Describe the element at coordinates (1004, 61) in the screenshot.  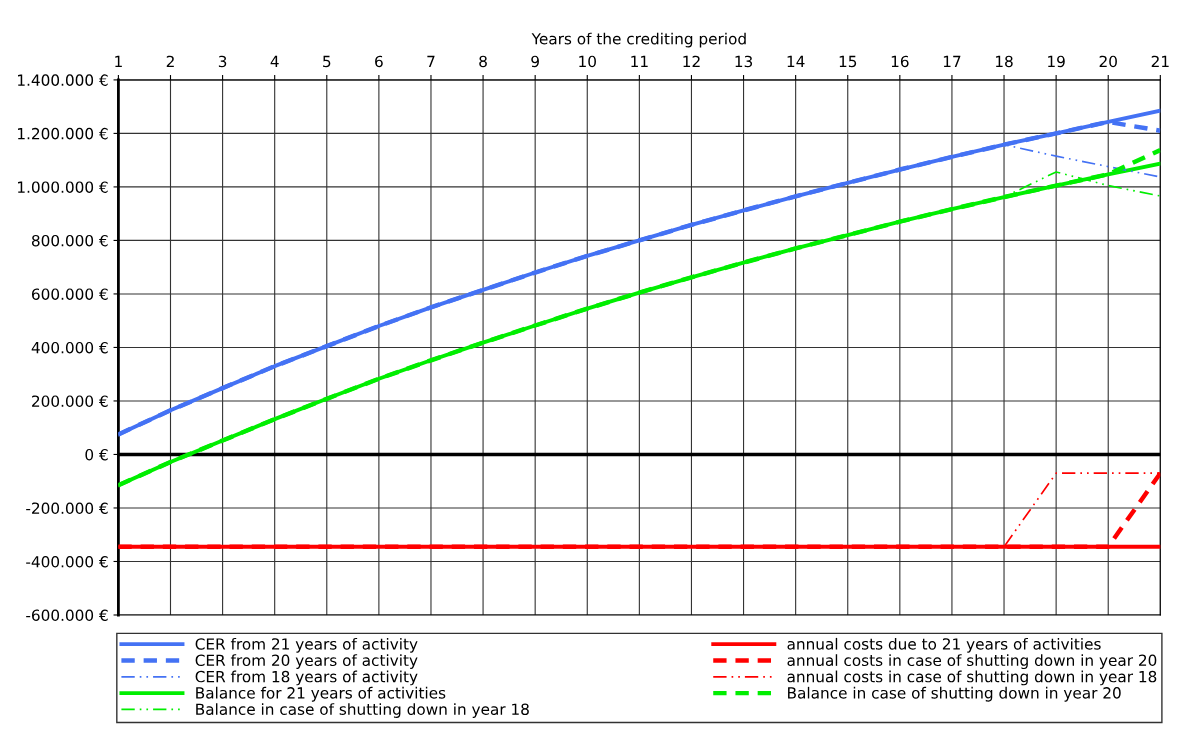
I see `x-tick-label: 18` at that location.